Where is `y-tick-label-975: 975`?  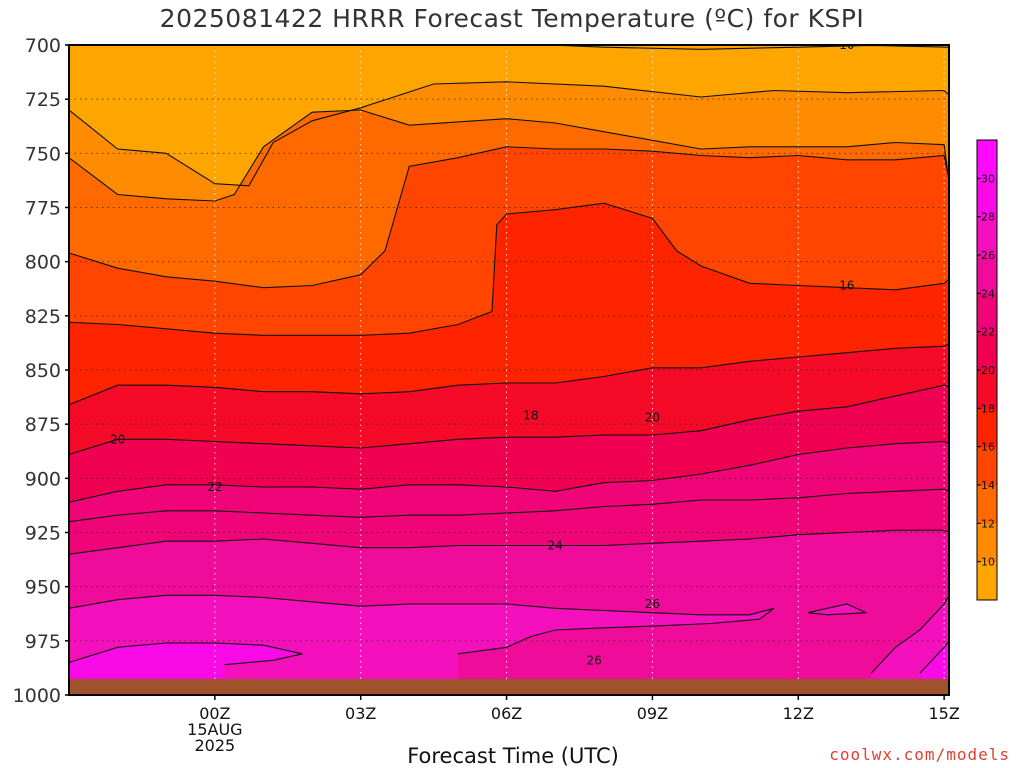 y-tick-label-975: 975 is located at coordinates (43, 642).